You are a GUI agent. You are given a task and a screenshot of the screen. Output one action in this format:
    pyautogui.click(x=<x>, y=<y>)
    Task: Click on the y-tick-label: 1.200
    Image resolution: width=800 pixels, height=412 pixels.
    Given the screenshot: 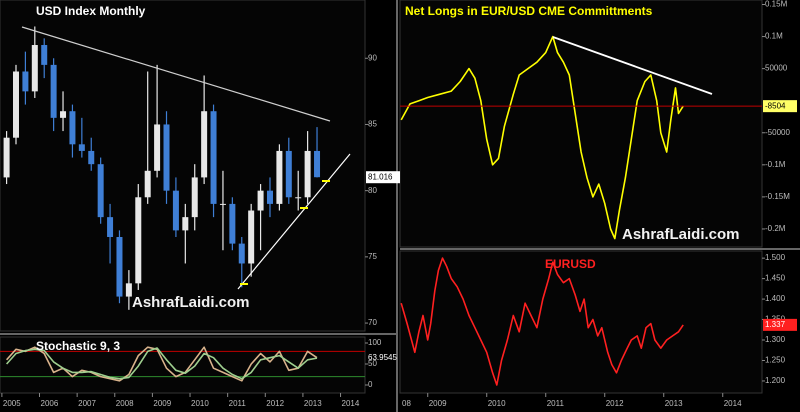 What is the action you would take?
    pyautogui.click(x=775, y=380)
    